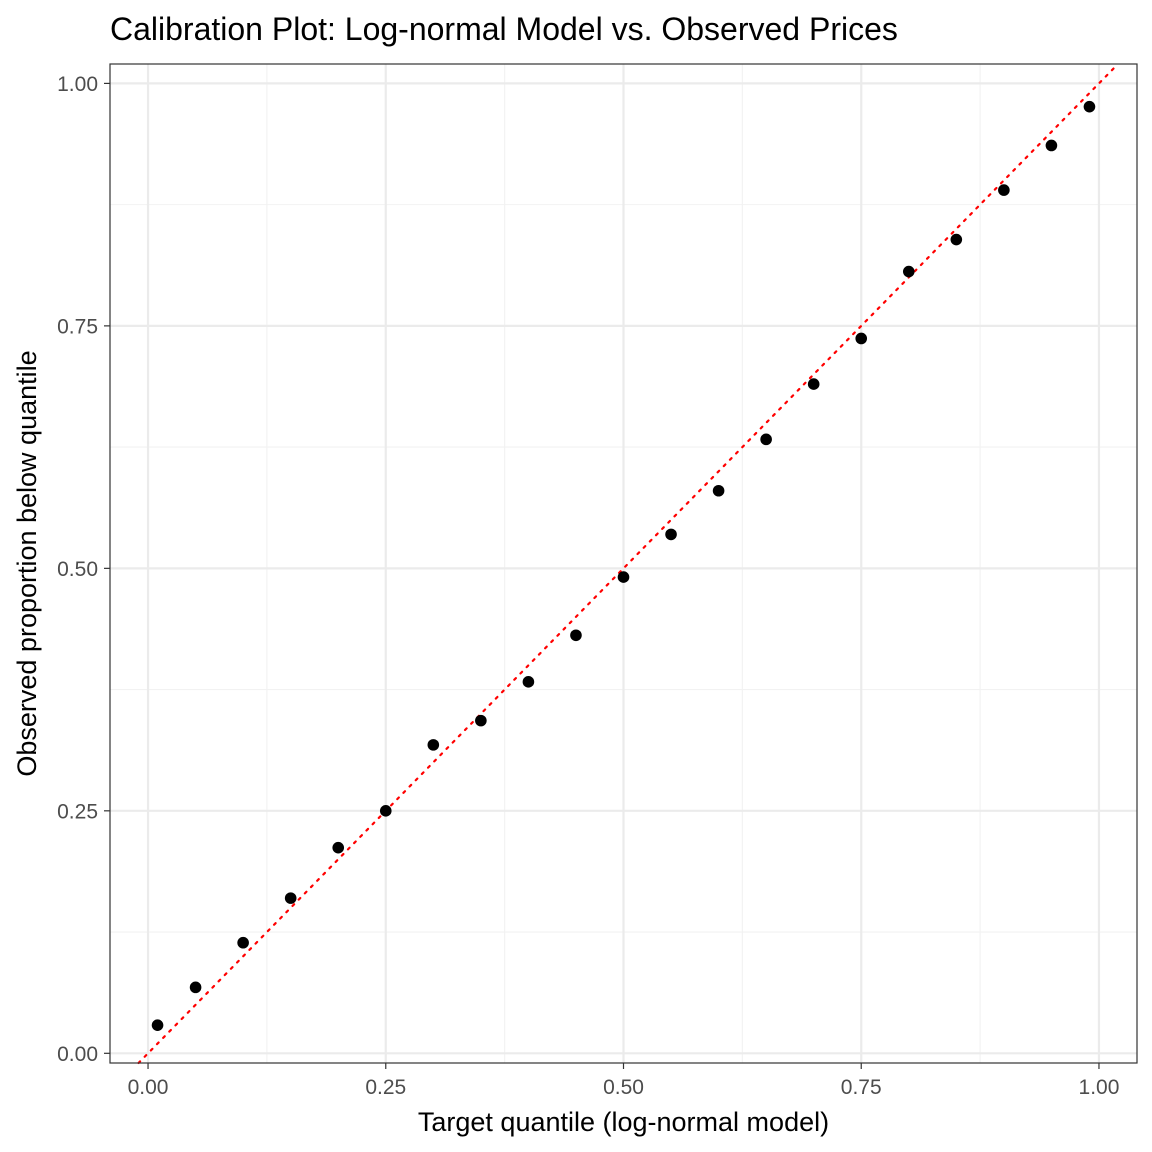 This screenshot has width=1152, height=1152. Describe the element at coordinates (77, 84) in the screenshot. I see `y-tick-label: 1.00` at that location.